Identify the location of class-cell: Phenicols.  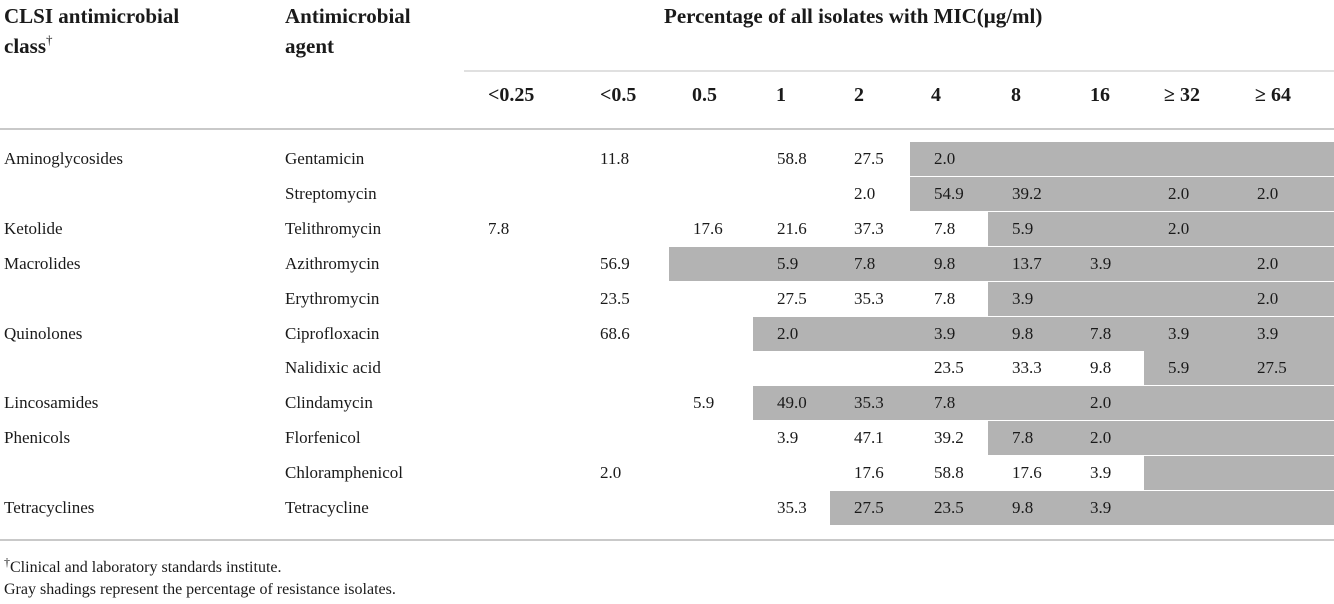
(37, 437).